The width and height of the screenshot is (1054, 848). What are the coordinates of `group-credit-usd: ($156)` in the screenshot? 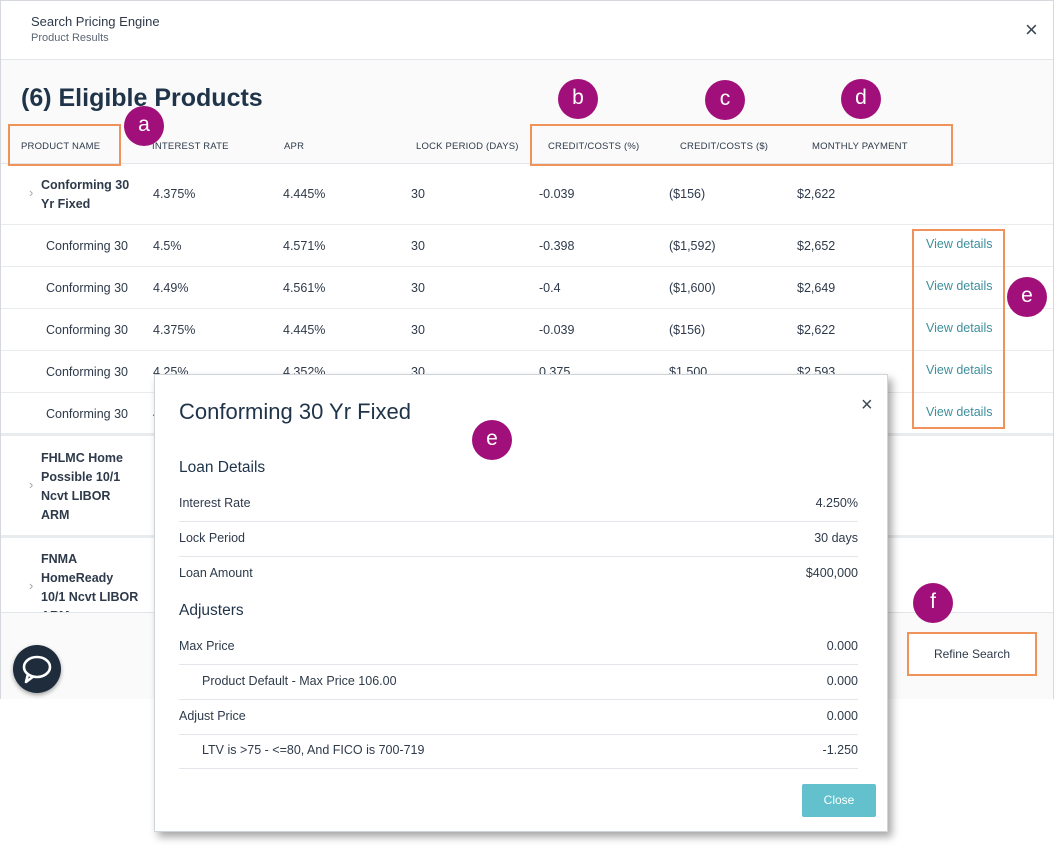 It's located at (687, 194).